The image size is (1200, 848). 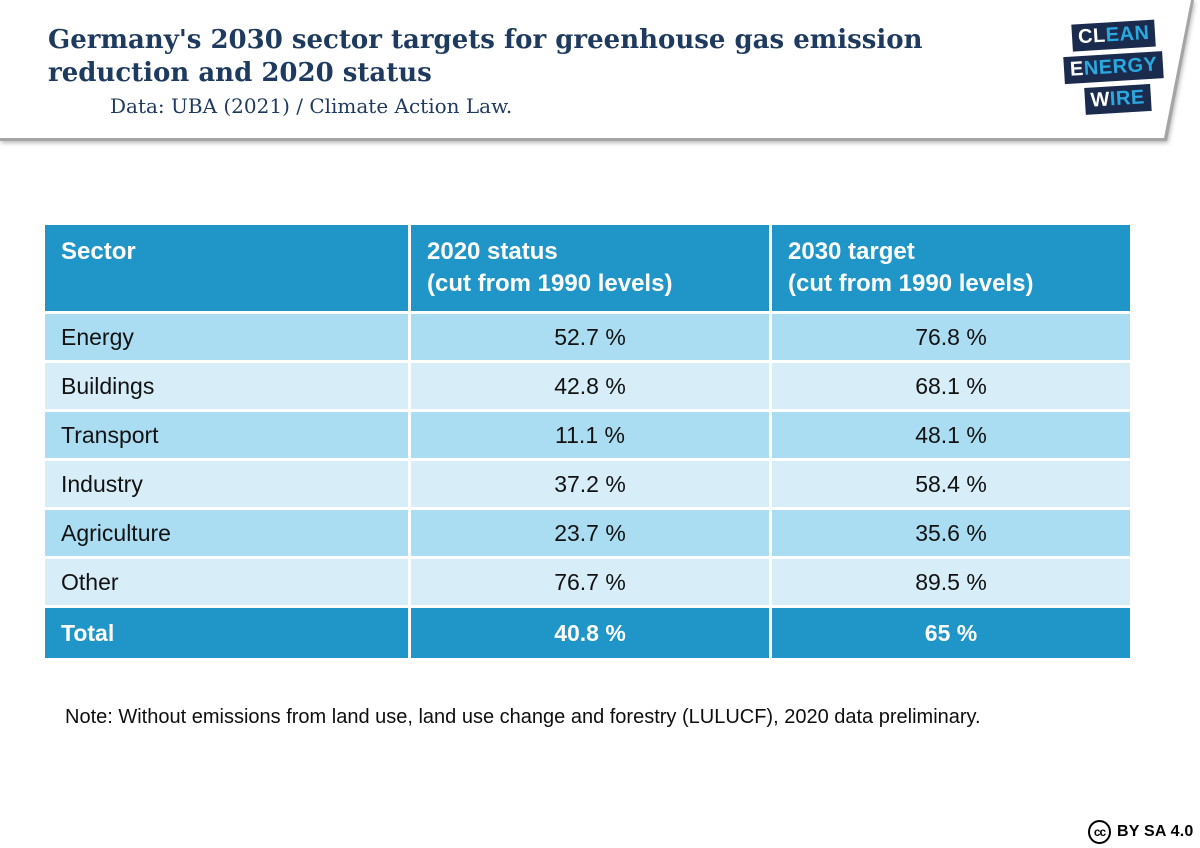 I want to click on table-cell-total-label: Total, so click(x=226, y=633).